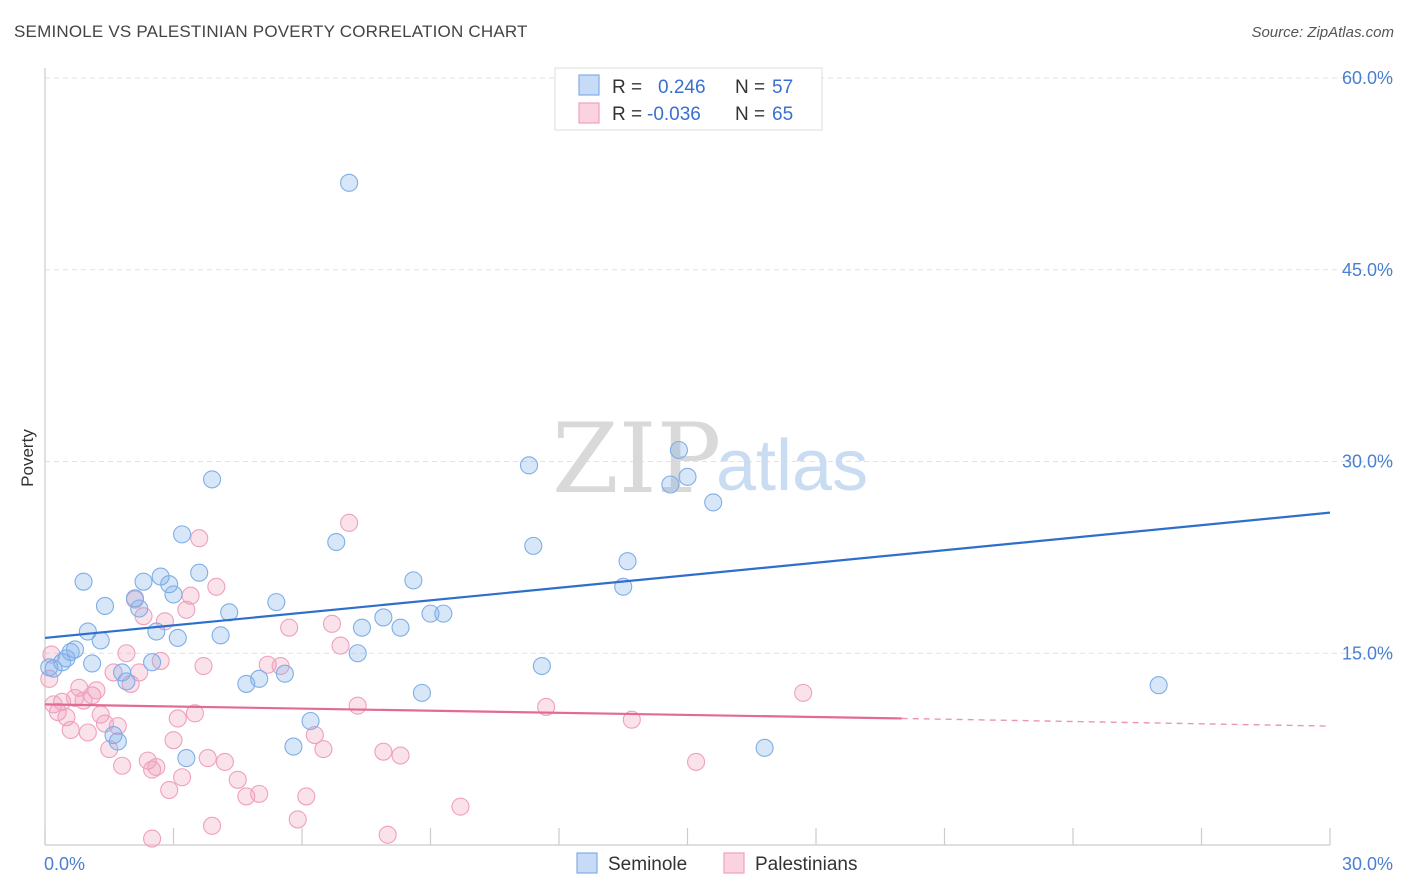 Image resolution: width=1406 pixels, height=892 pixels. What do you see at coordinates (1322, 32) in the screenshot?
I see `chart-source: Source: ZipAtlas.com` at bounding box center [1322, 32].